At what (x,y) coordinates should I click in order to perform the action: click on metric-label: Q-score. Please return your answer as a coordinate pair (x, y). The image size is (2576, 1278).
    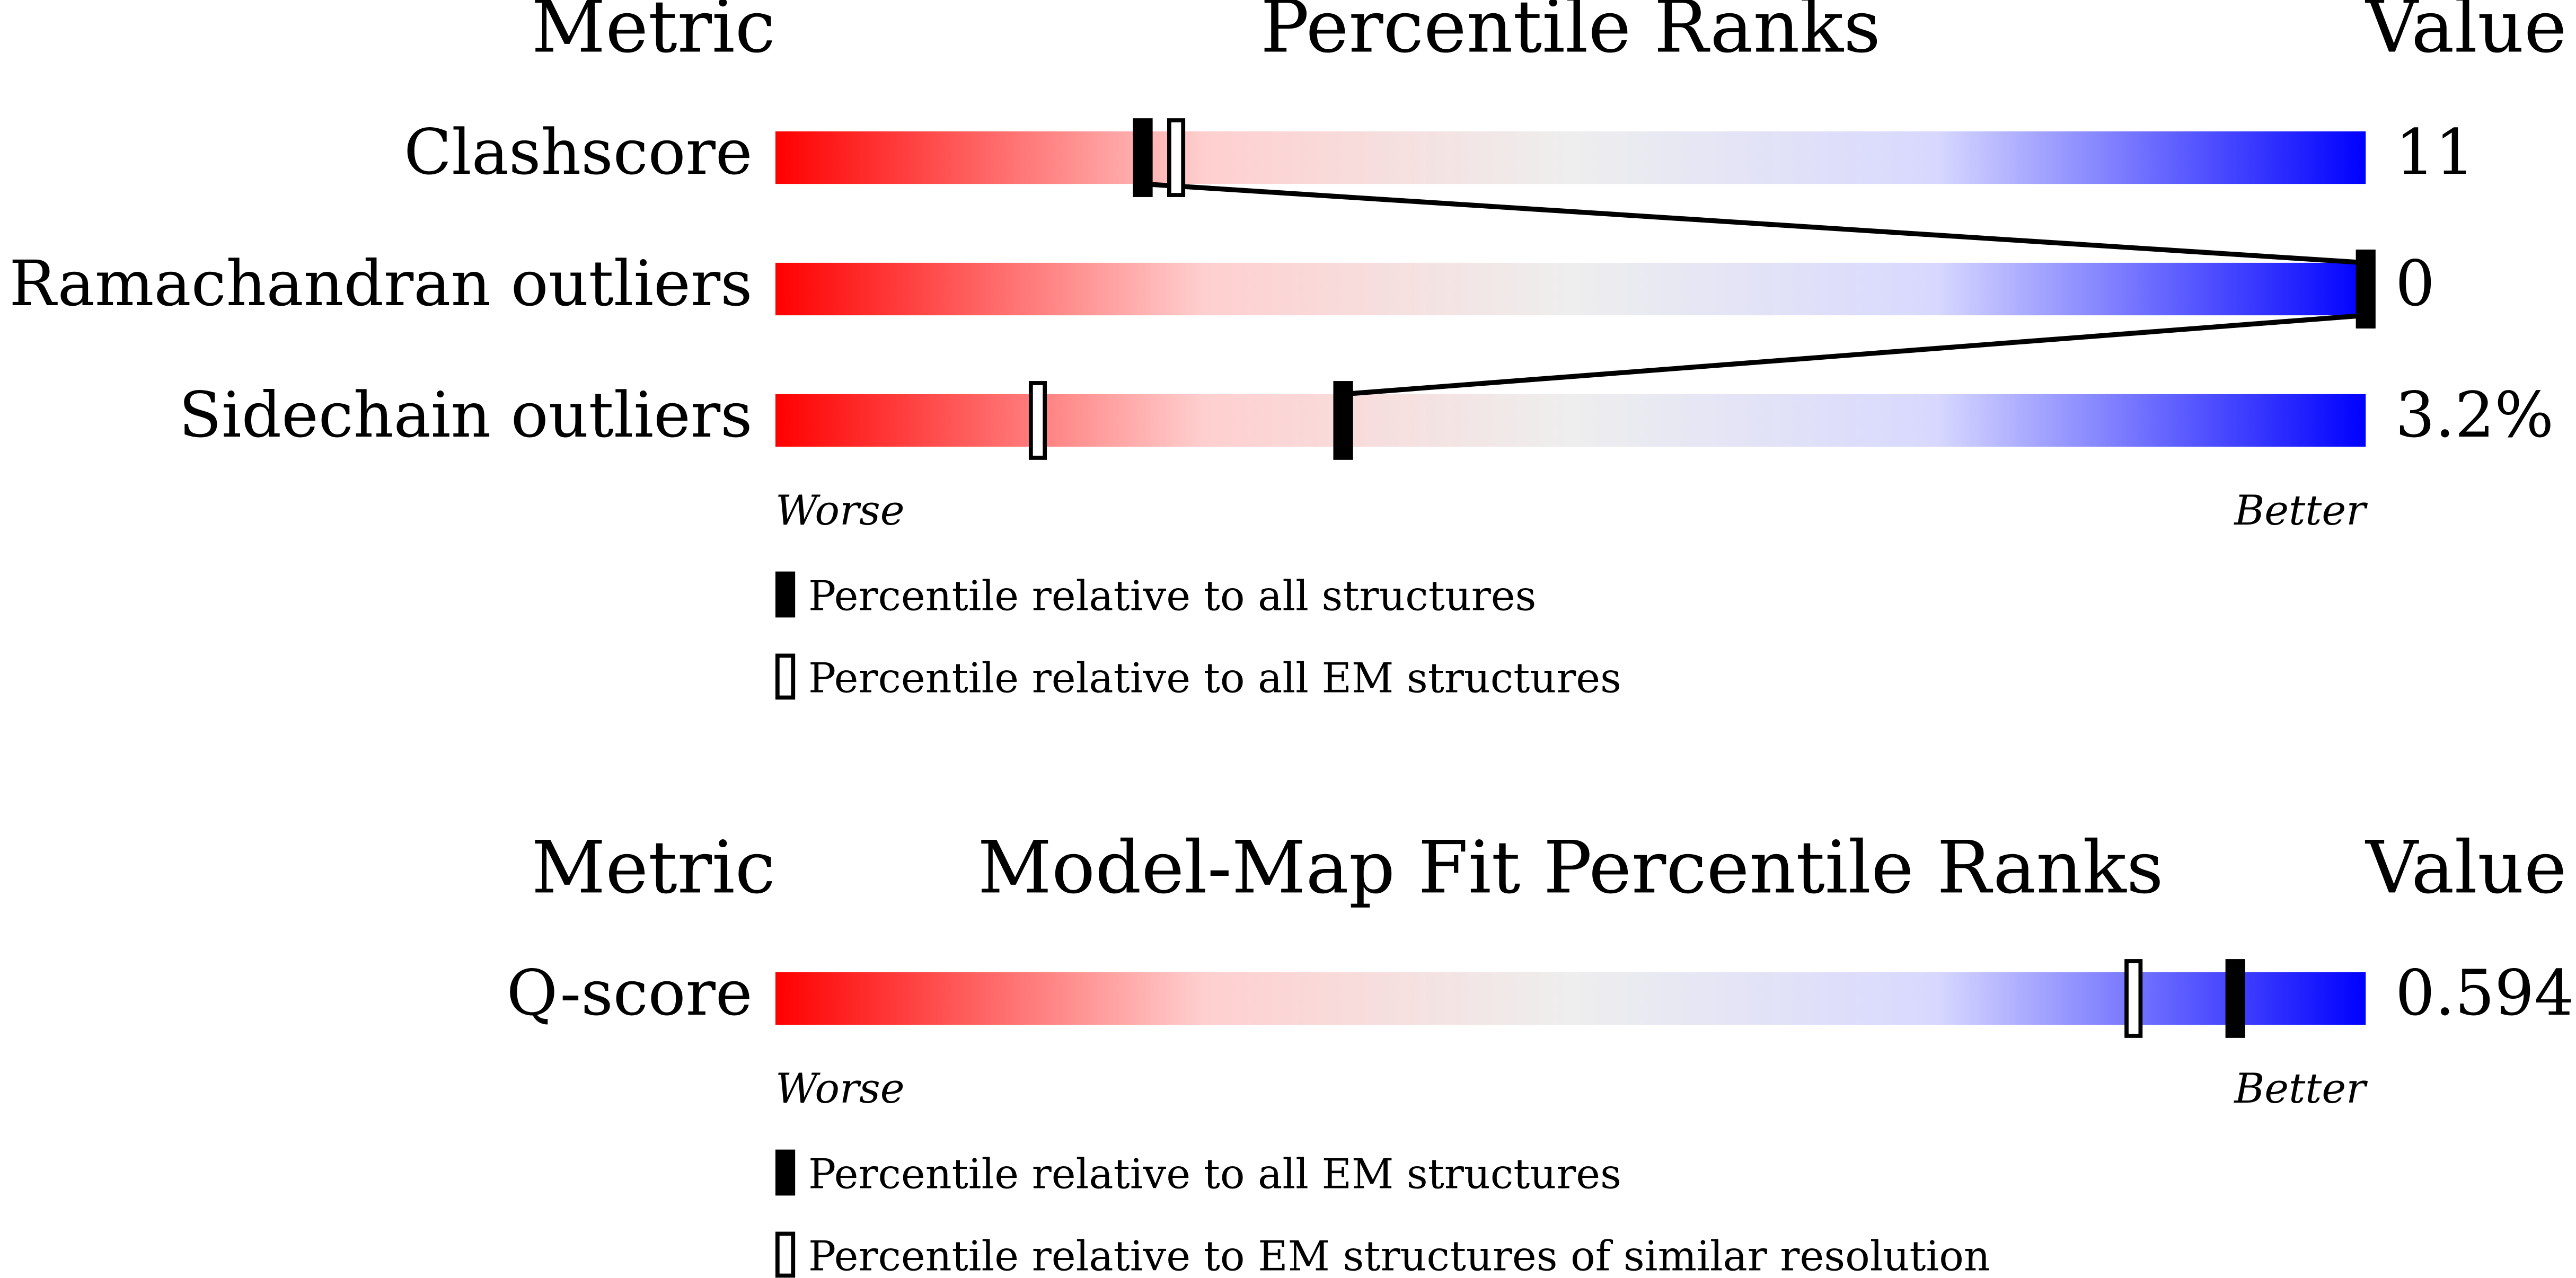
    Looking at the image, I should click on (630, 993).